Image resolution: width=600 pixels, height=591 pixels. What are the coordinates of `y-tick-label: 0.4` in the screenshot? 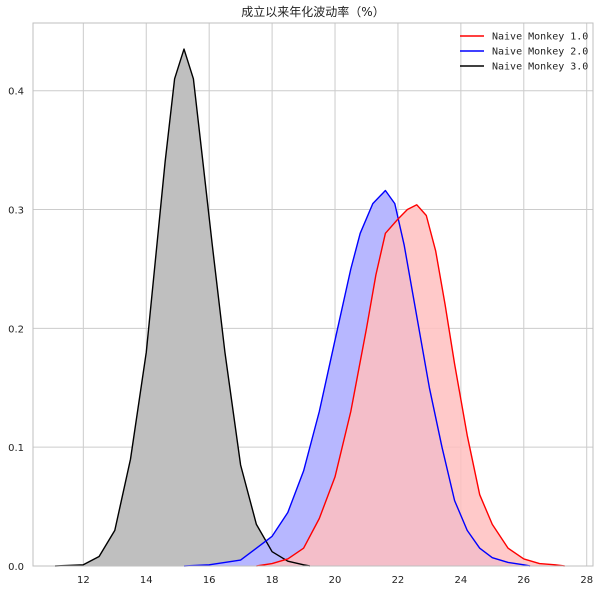 It's located at (16, 92).